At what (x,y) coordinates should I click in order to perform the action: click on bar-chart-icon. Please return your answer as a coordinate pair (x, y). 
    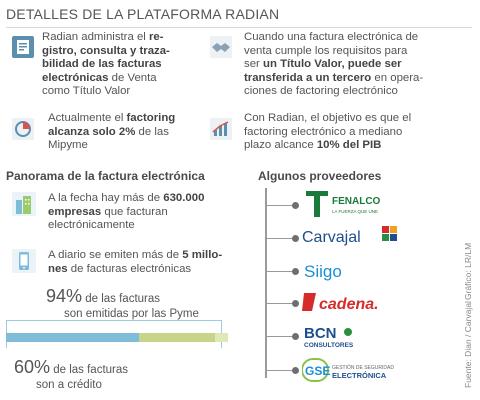
    Looking at the image, I should click on (221, 129).